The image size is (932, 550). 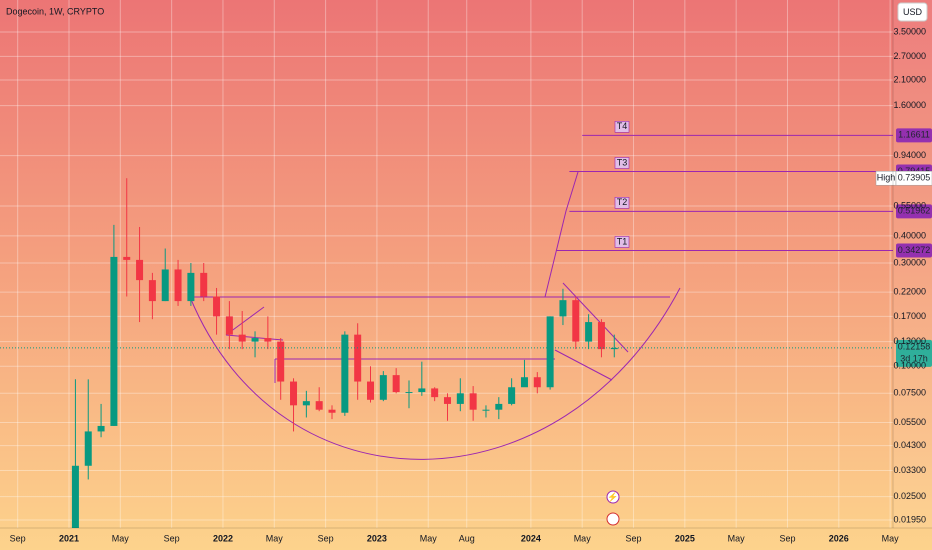 I want to click on last-price-tag, so click(x=914, y=353).